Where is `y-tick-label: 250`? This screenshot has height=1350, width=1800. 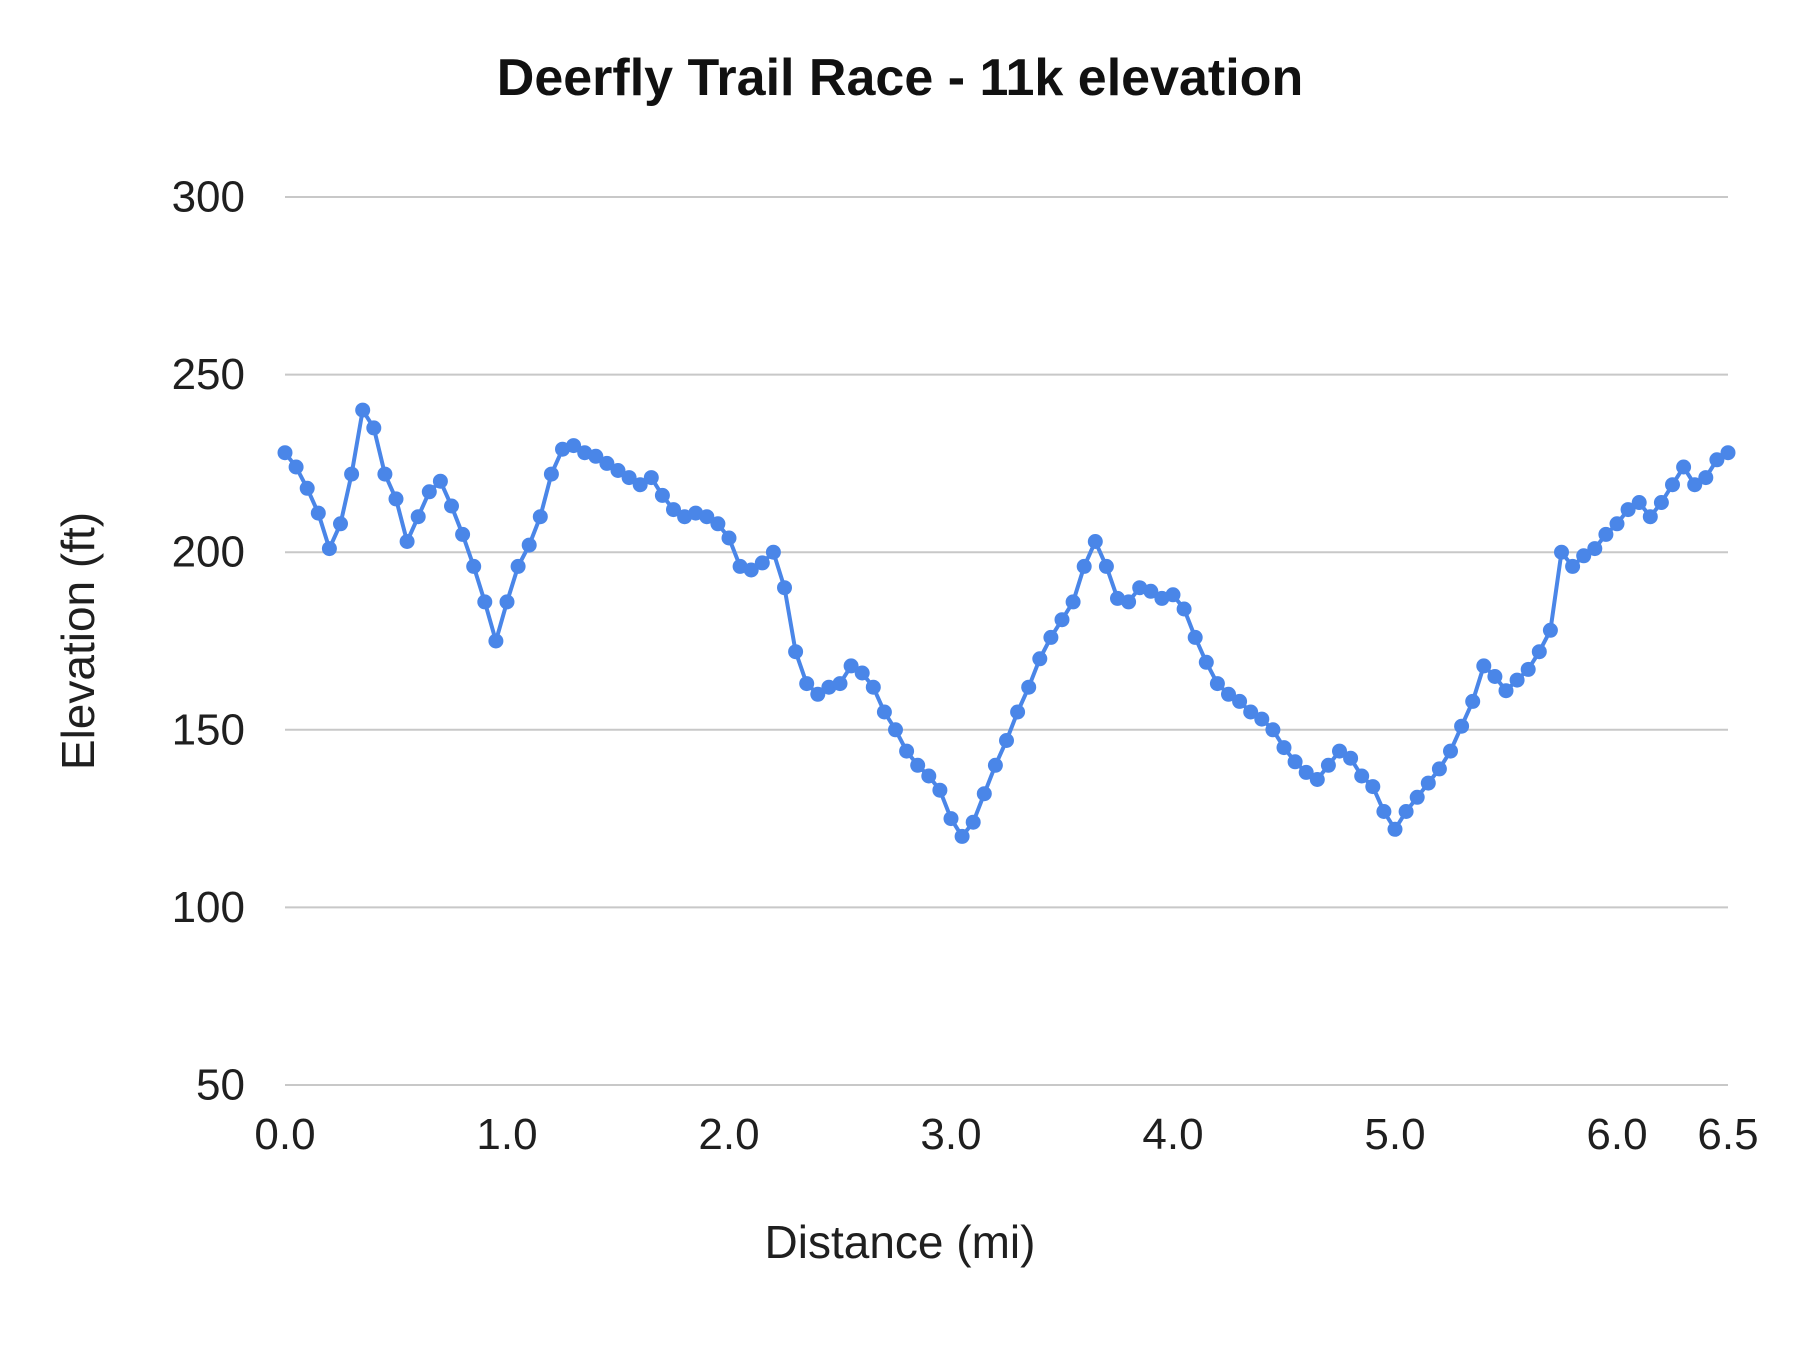 y-tick-label: 250 is located at coordinates (208, 374).